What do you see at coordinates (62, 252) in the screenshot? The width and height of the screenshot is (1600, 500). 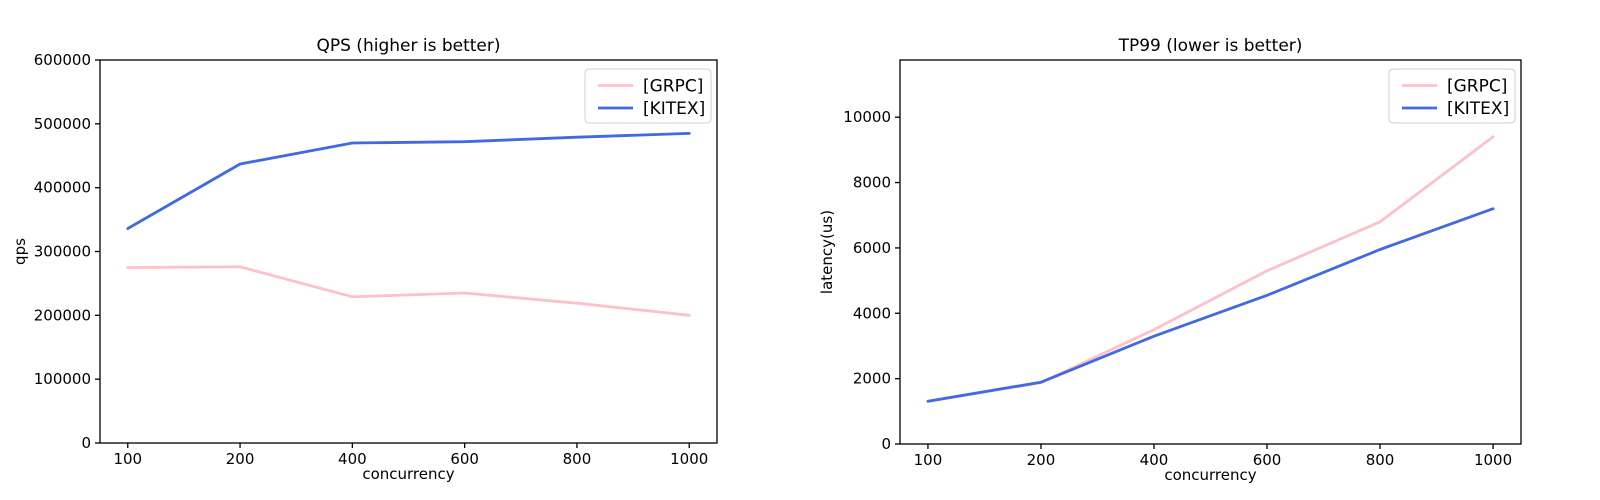 I see `y-tick-label: 300000` at bounding box center [62, 252].